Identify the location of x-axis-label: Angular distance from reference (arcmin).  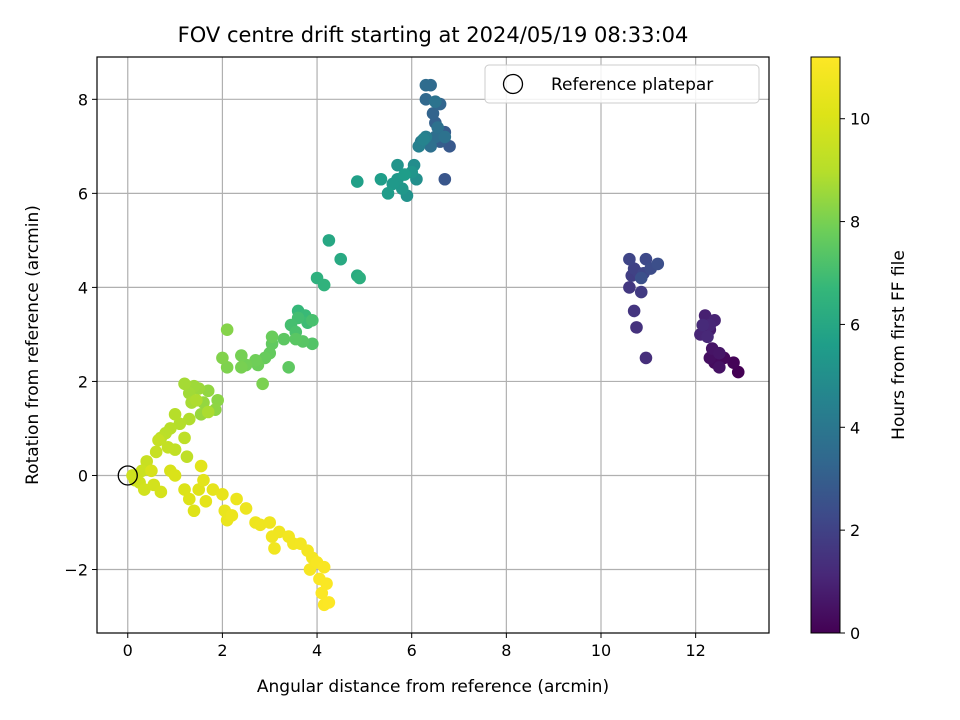
(433, 687).